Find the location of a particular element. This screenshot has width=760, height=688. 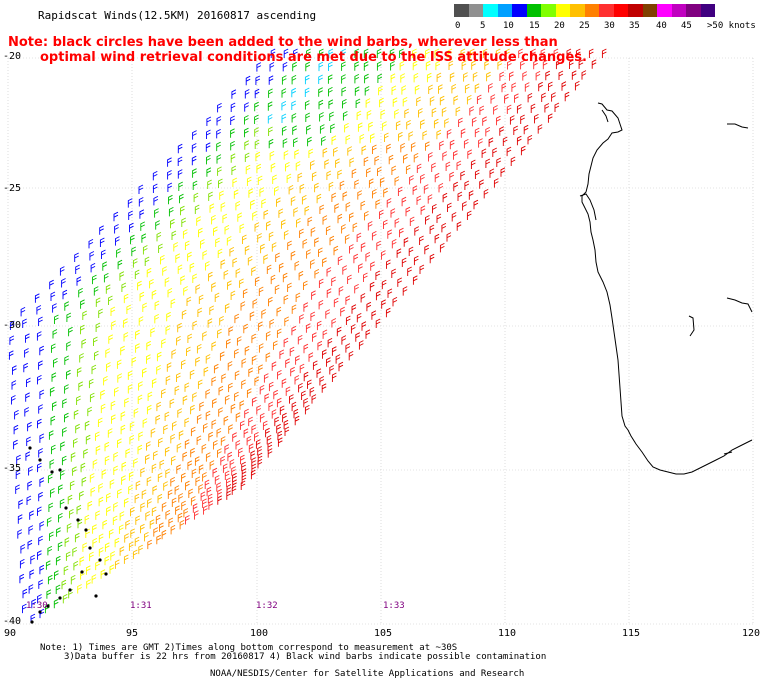

legend-label-50-knots: >50 knots is located at coordinates (731, 26).